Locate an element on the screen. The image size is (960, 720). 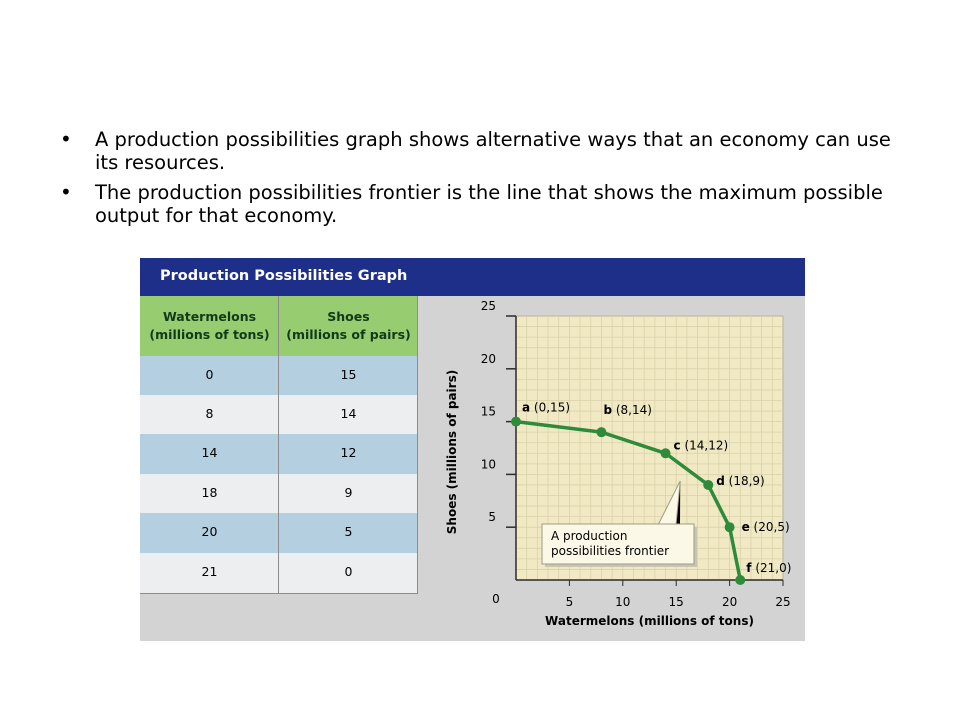
header-line: Shoes is located at coordinates (348, 316).